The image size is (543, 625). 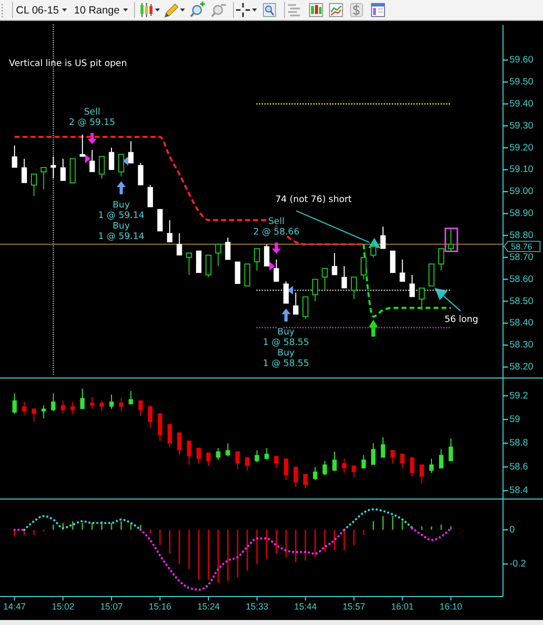 I want to click on y-tick-label: -0.2, so click(x=518, y=564).